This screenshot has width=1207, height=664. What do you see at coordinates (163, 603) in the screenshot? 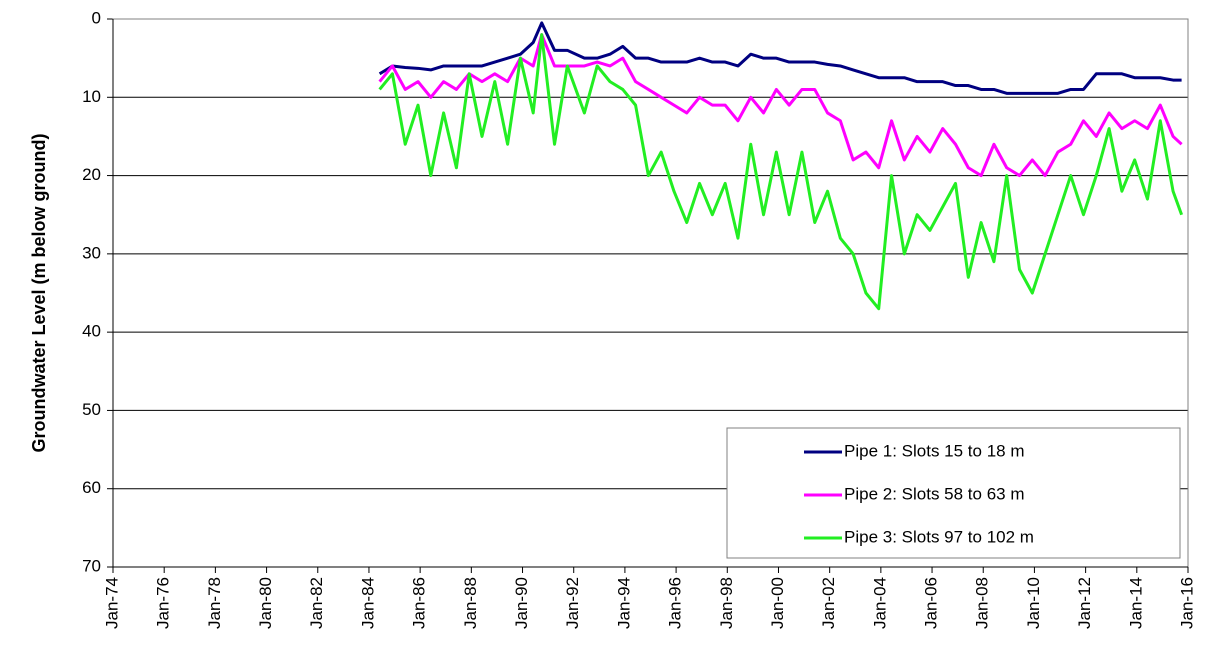
I see `x-tick-label: Jan-76` at bounding box center [163, 603].